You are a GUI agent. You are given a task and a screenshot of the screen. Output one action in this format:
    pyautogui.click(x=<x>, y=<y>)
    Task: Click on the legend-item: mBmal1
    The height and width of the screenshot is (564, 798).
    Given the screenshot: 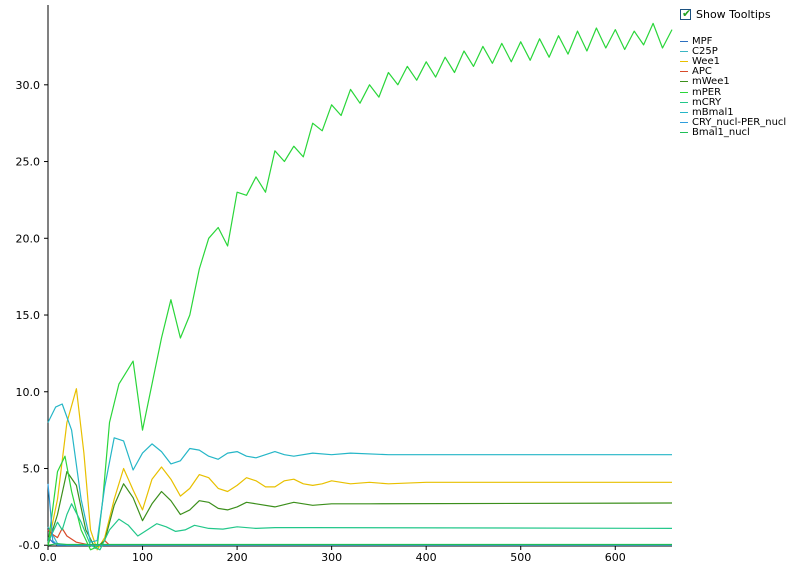 What is the action you would take?
    pyautogui.click(x=733, y=112)
    